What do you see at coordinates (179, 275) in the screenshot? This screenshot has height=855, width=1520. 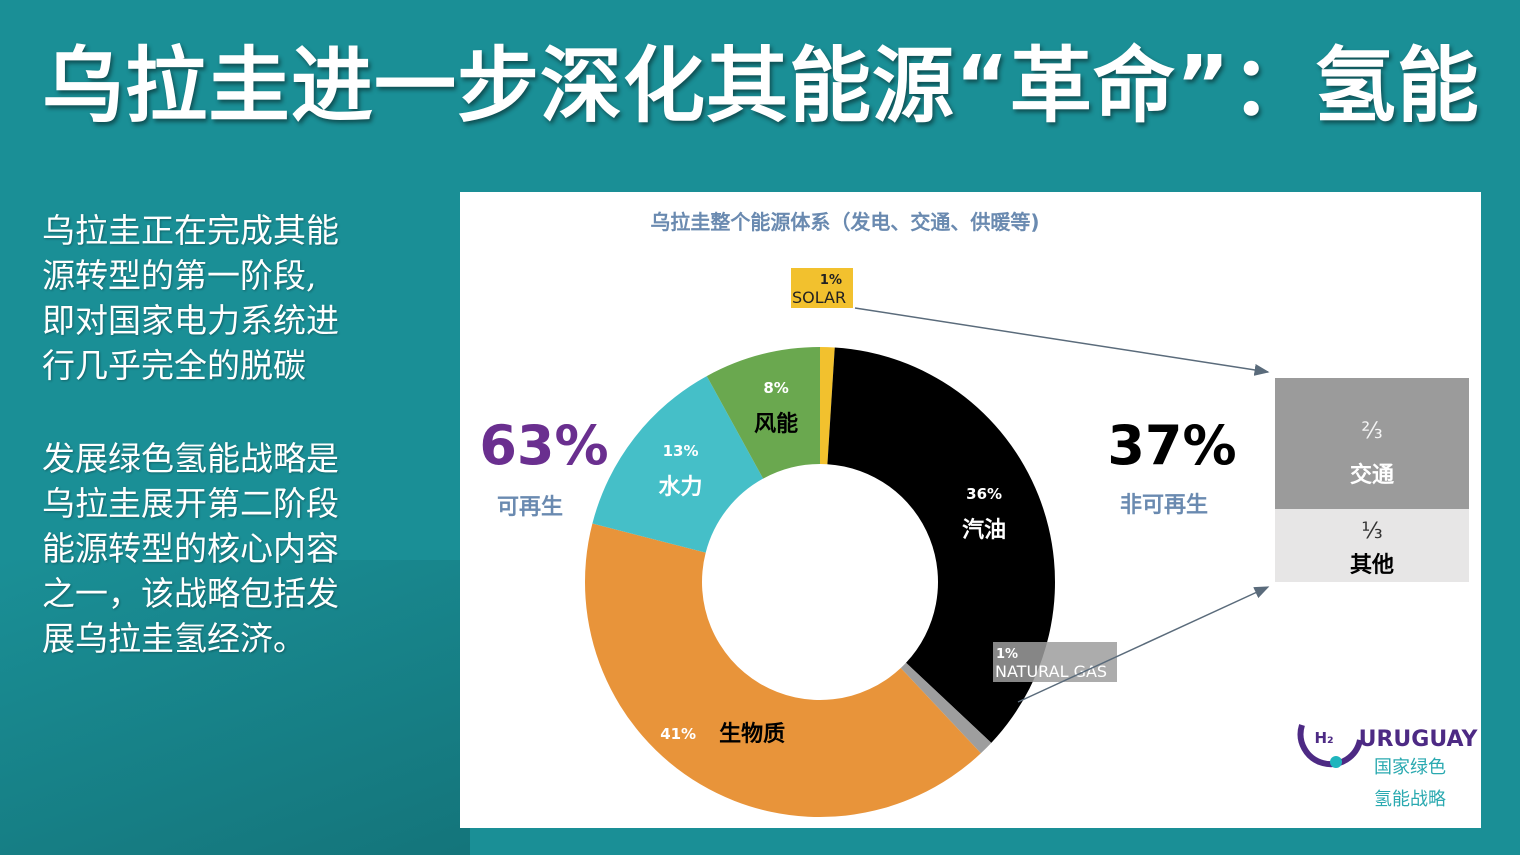 I see `paragraph-line: 源转型的第一阶段,` at bounding box center [179, 275].